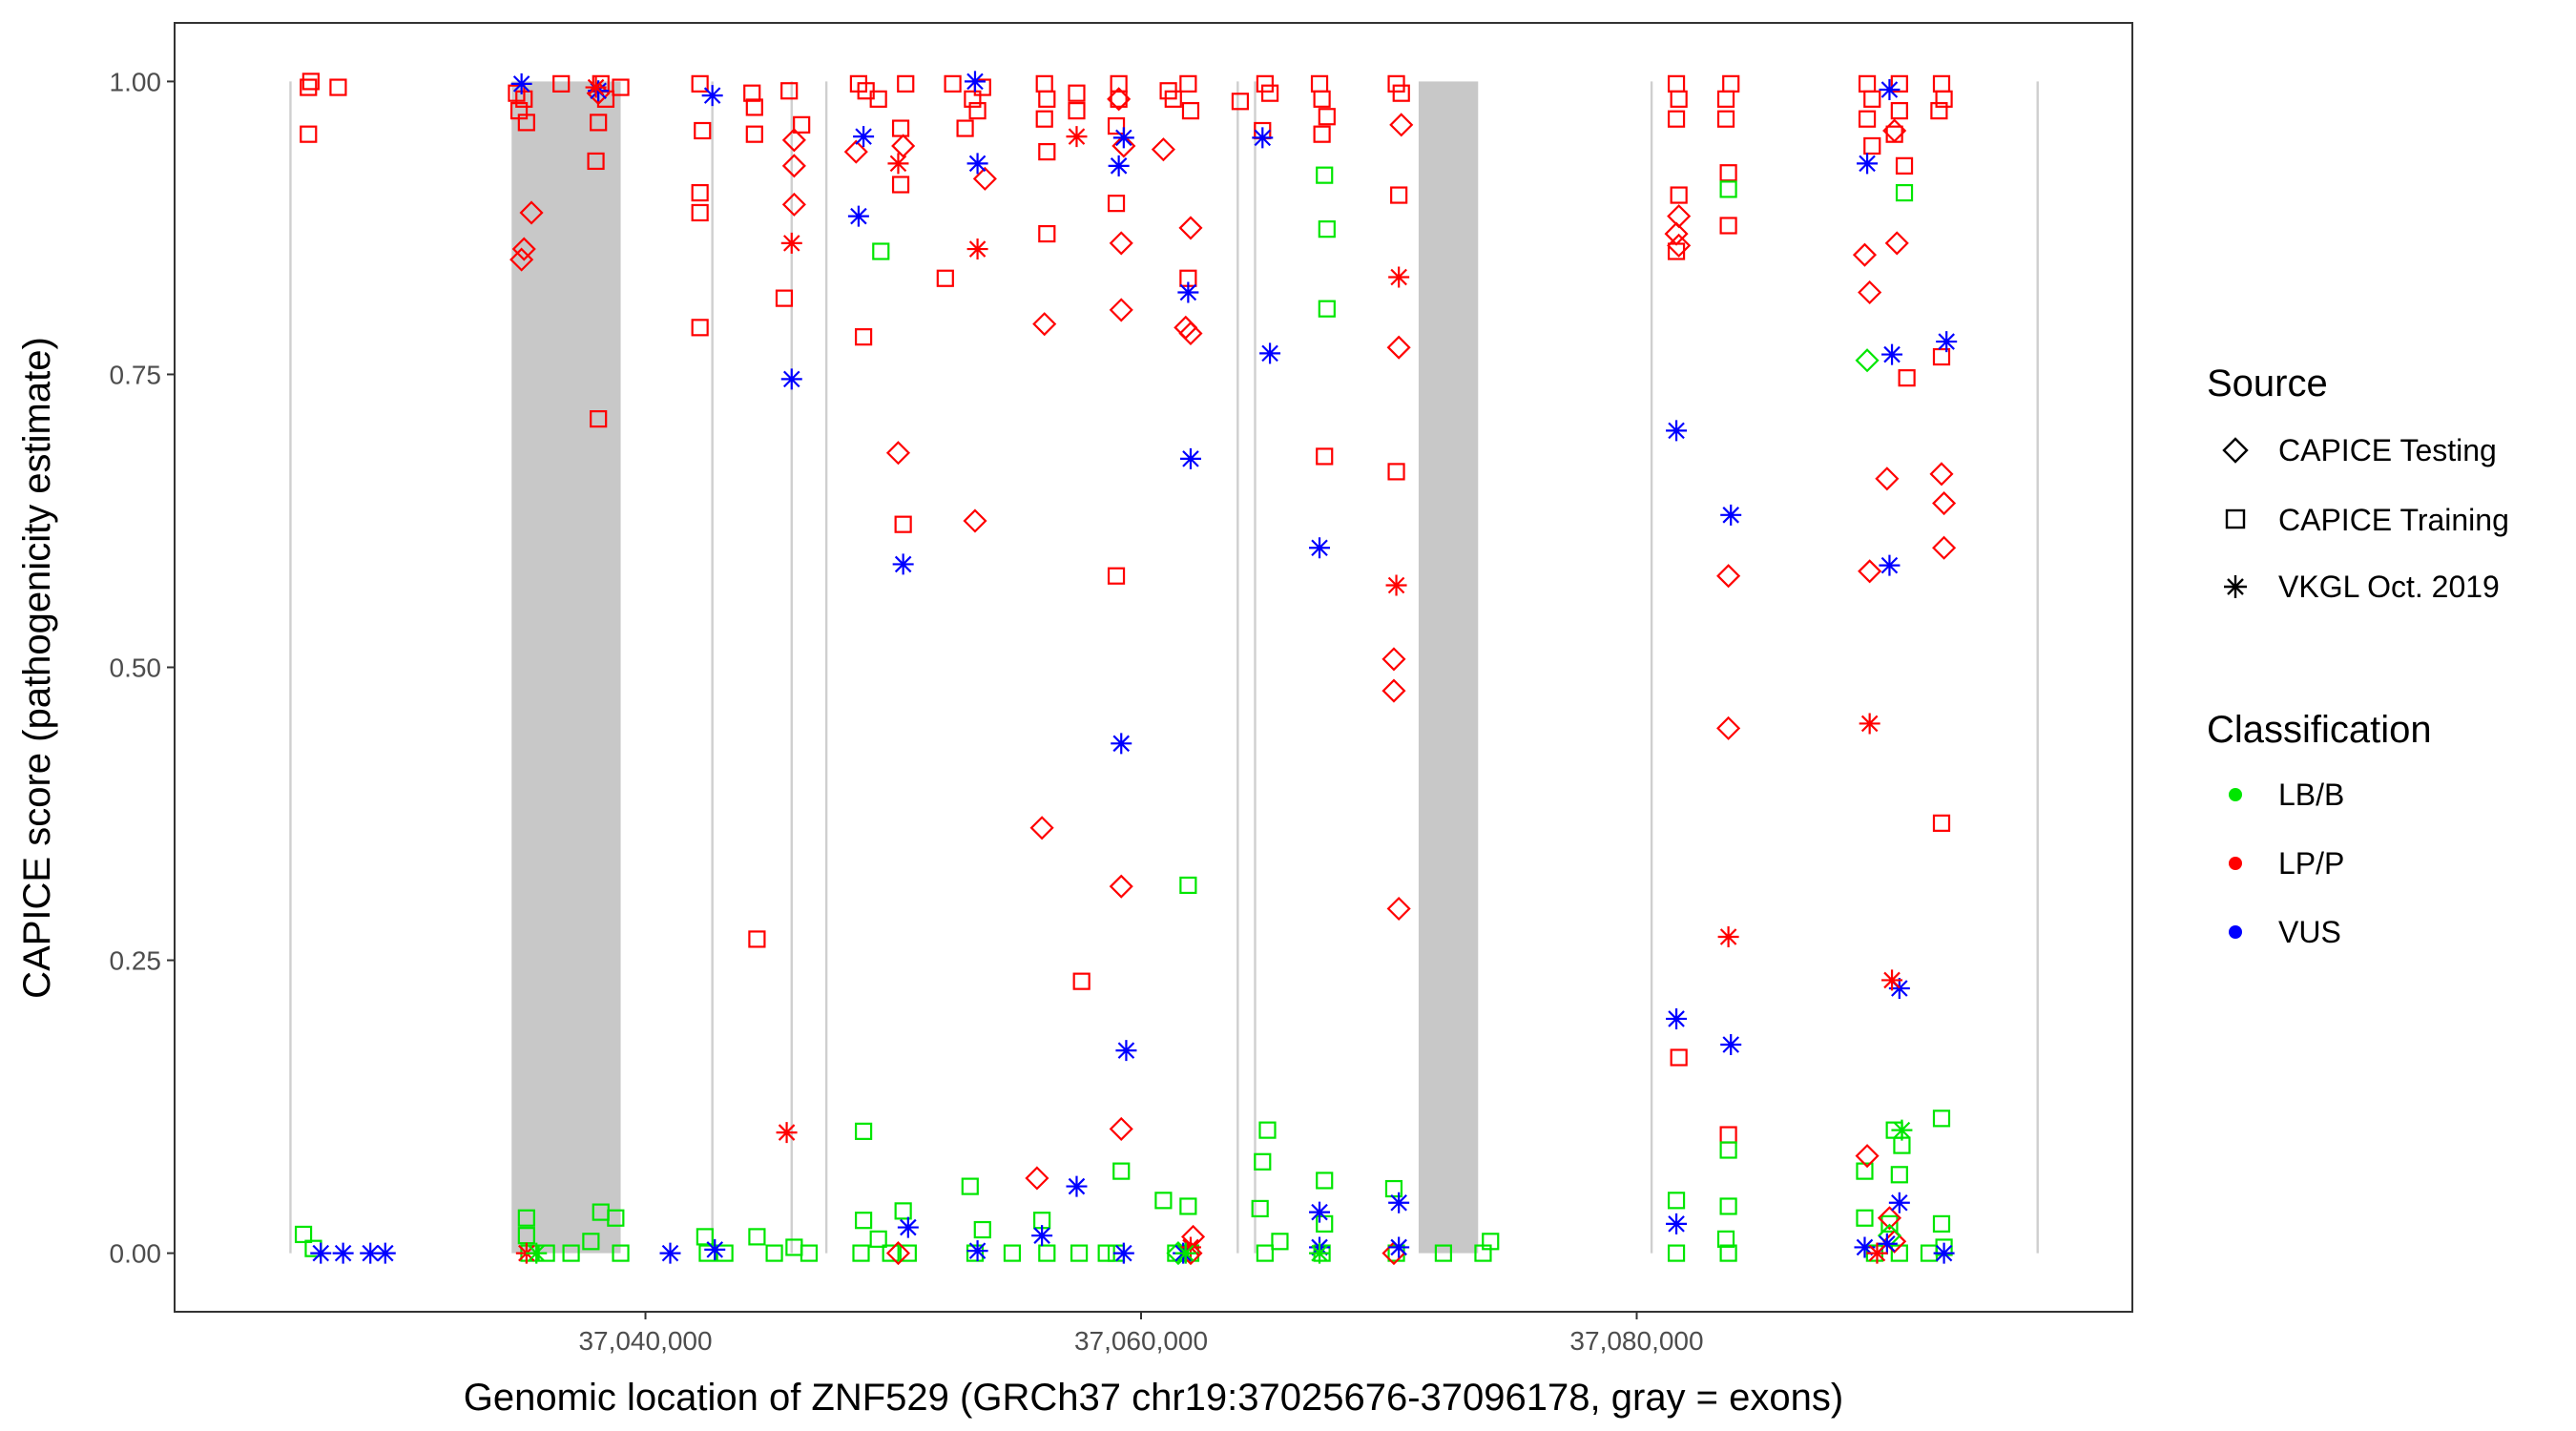 This screenshot has height=1431, width=2576. What do you see at coordinates (136, 1254) in the screenshot?
I see `y-tick-label: 0.00` at bounding box center [136, 1254].